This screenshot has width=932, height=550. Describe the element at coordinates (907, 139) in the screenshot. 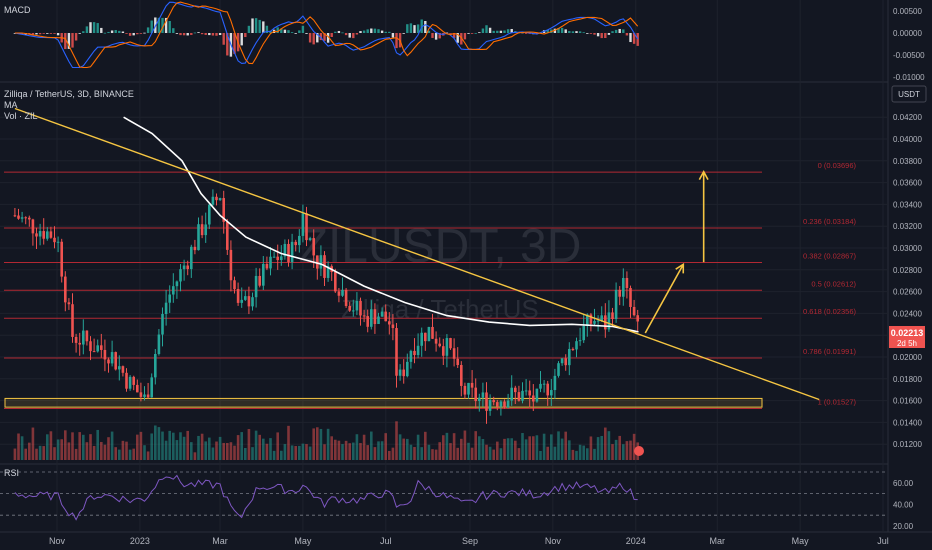

I see `price-tick-label: 0.04000` at that location.